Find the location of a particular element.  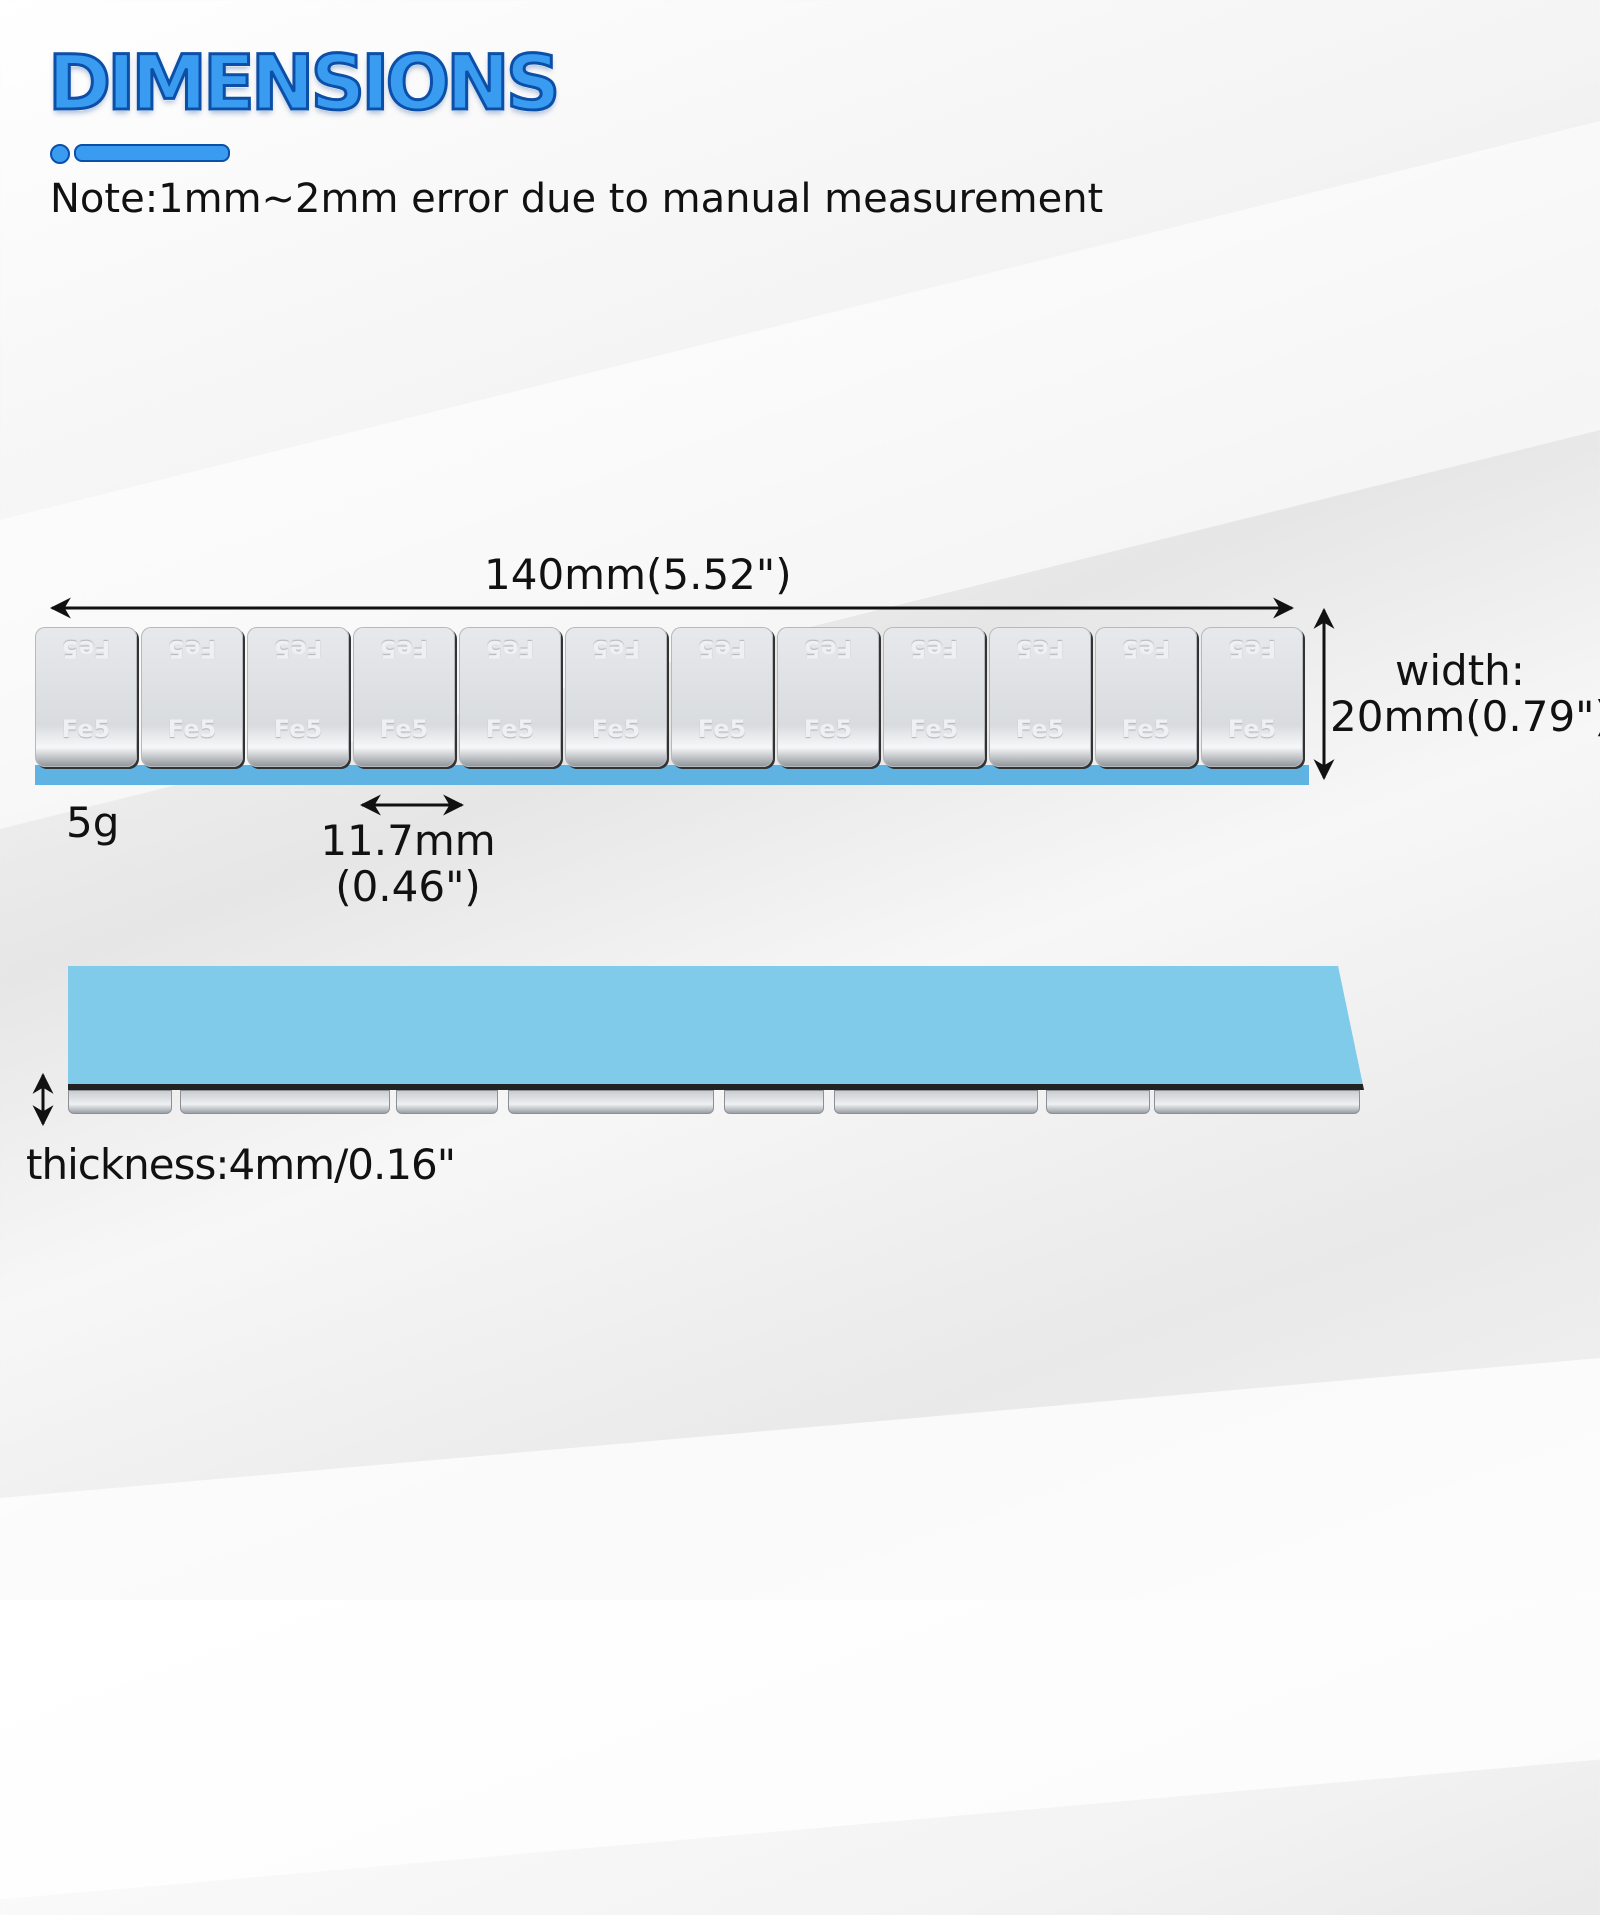

width-label-line1: width: is located at coordinates (1460, 670).